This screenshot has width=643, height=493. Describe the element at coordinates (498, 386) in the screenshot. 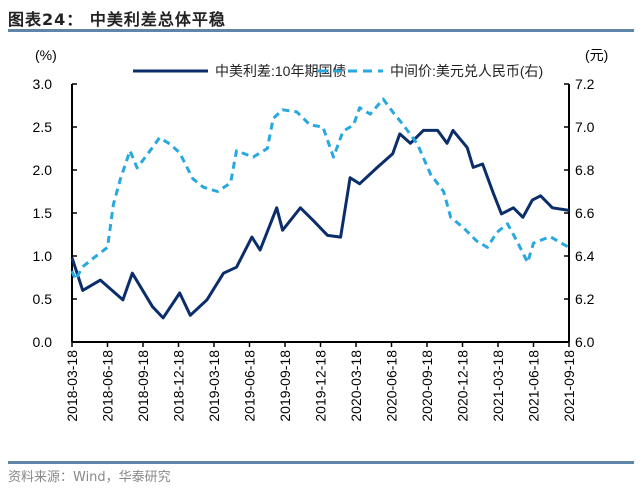

I see `x-tick-label: 2021-03-18` at that location.